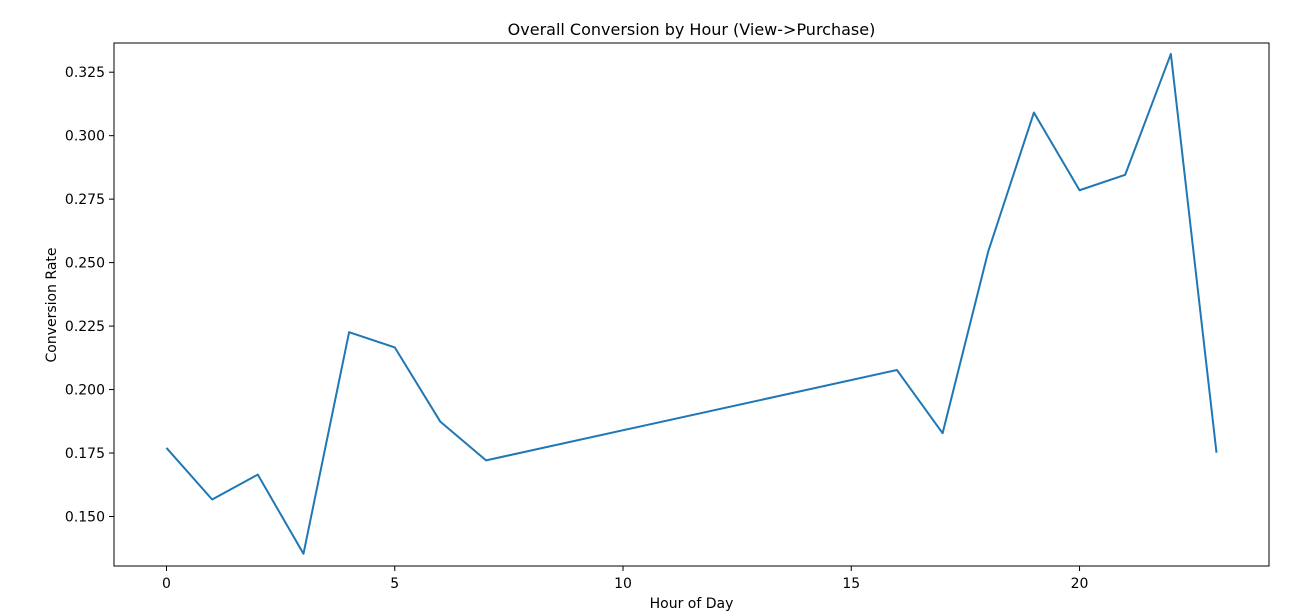 The width and height of the screenshot is (1300, 611). I want to click on y-axis-ticks: 0.150 0.175 0.200 0.225 0.250 0.275 0.300 0.325, so click(89, 295).